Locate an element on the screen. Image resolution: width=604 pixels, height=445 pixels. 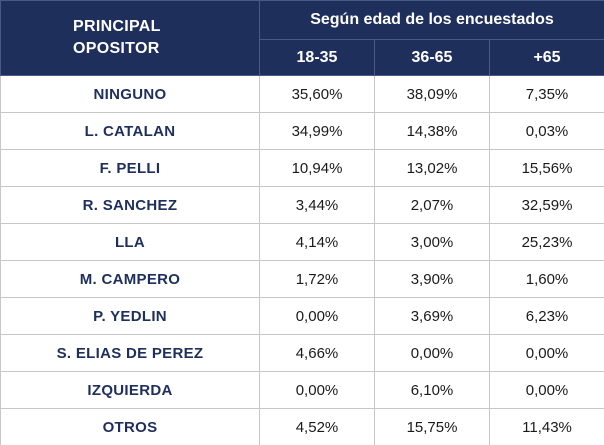
percentage-cell: 13,02% is located at coordinates (432, 168).